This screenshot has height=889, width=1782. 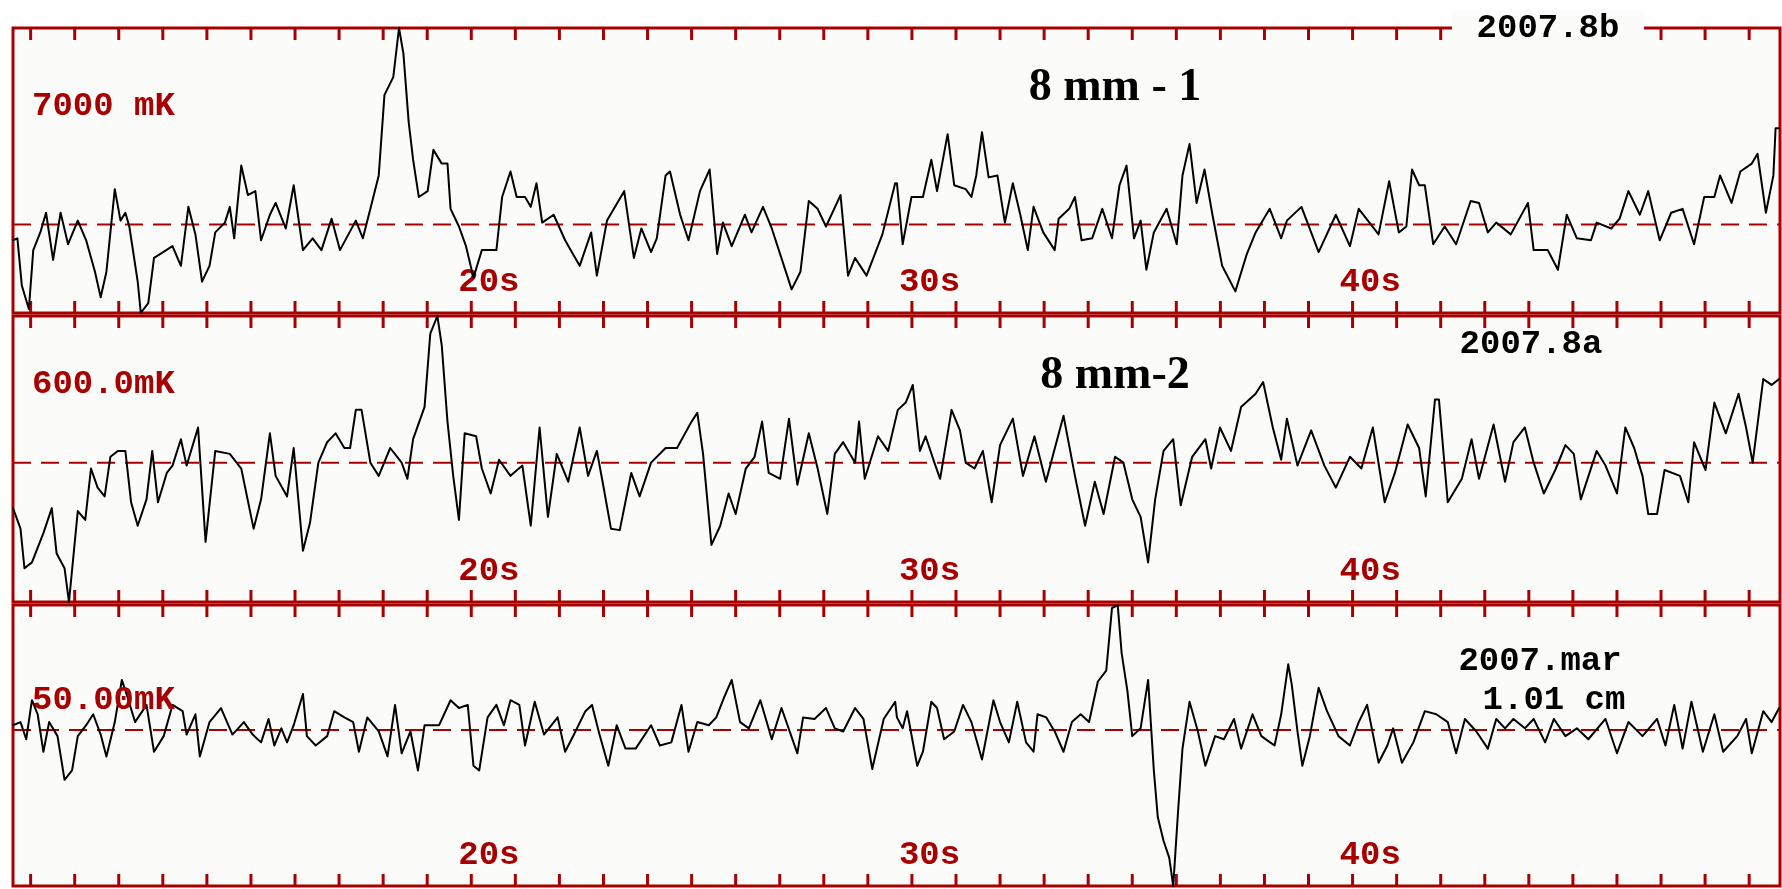 What do you see at coordinates (104, 106) in the screenshot?
I see `annotation: 7000 mK` at bounding box center [104, 106].